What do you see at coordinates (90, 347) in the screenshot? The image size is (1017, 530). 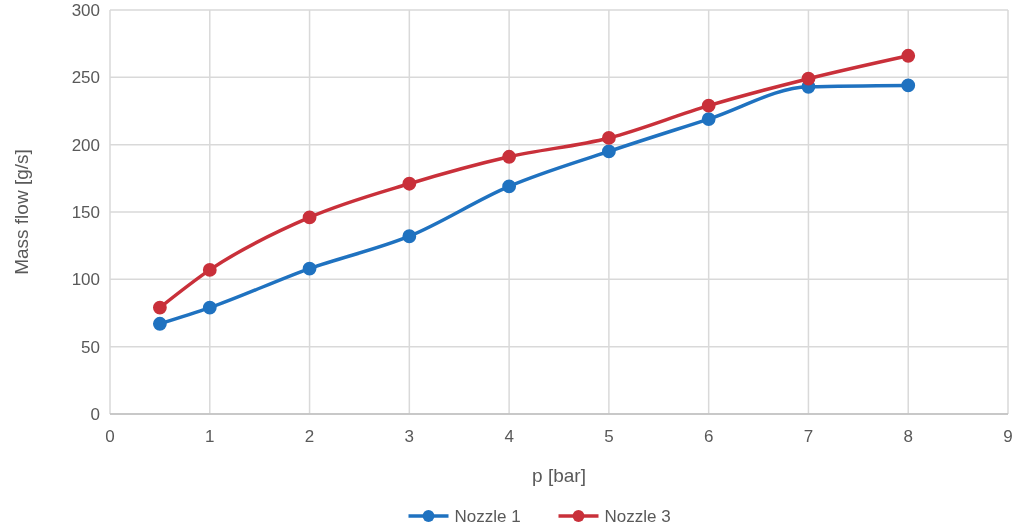 I see `y-tick-label: 50` at bounding box center [90, 347].